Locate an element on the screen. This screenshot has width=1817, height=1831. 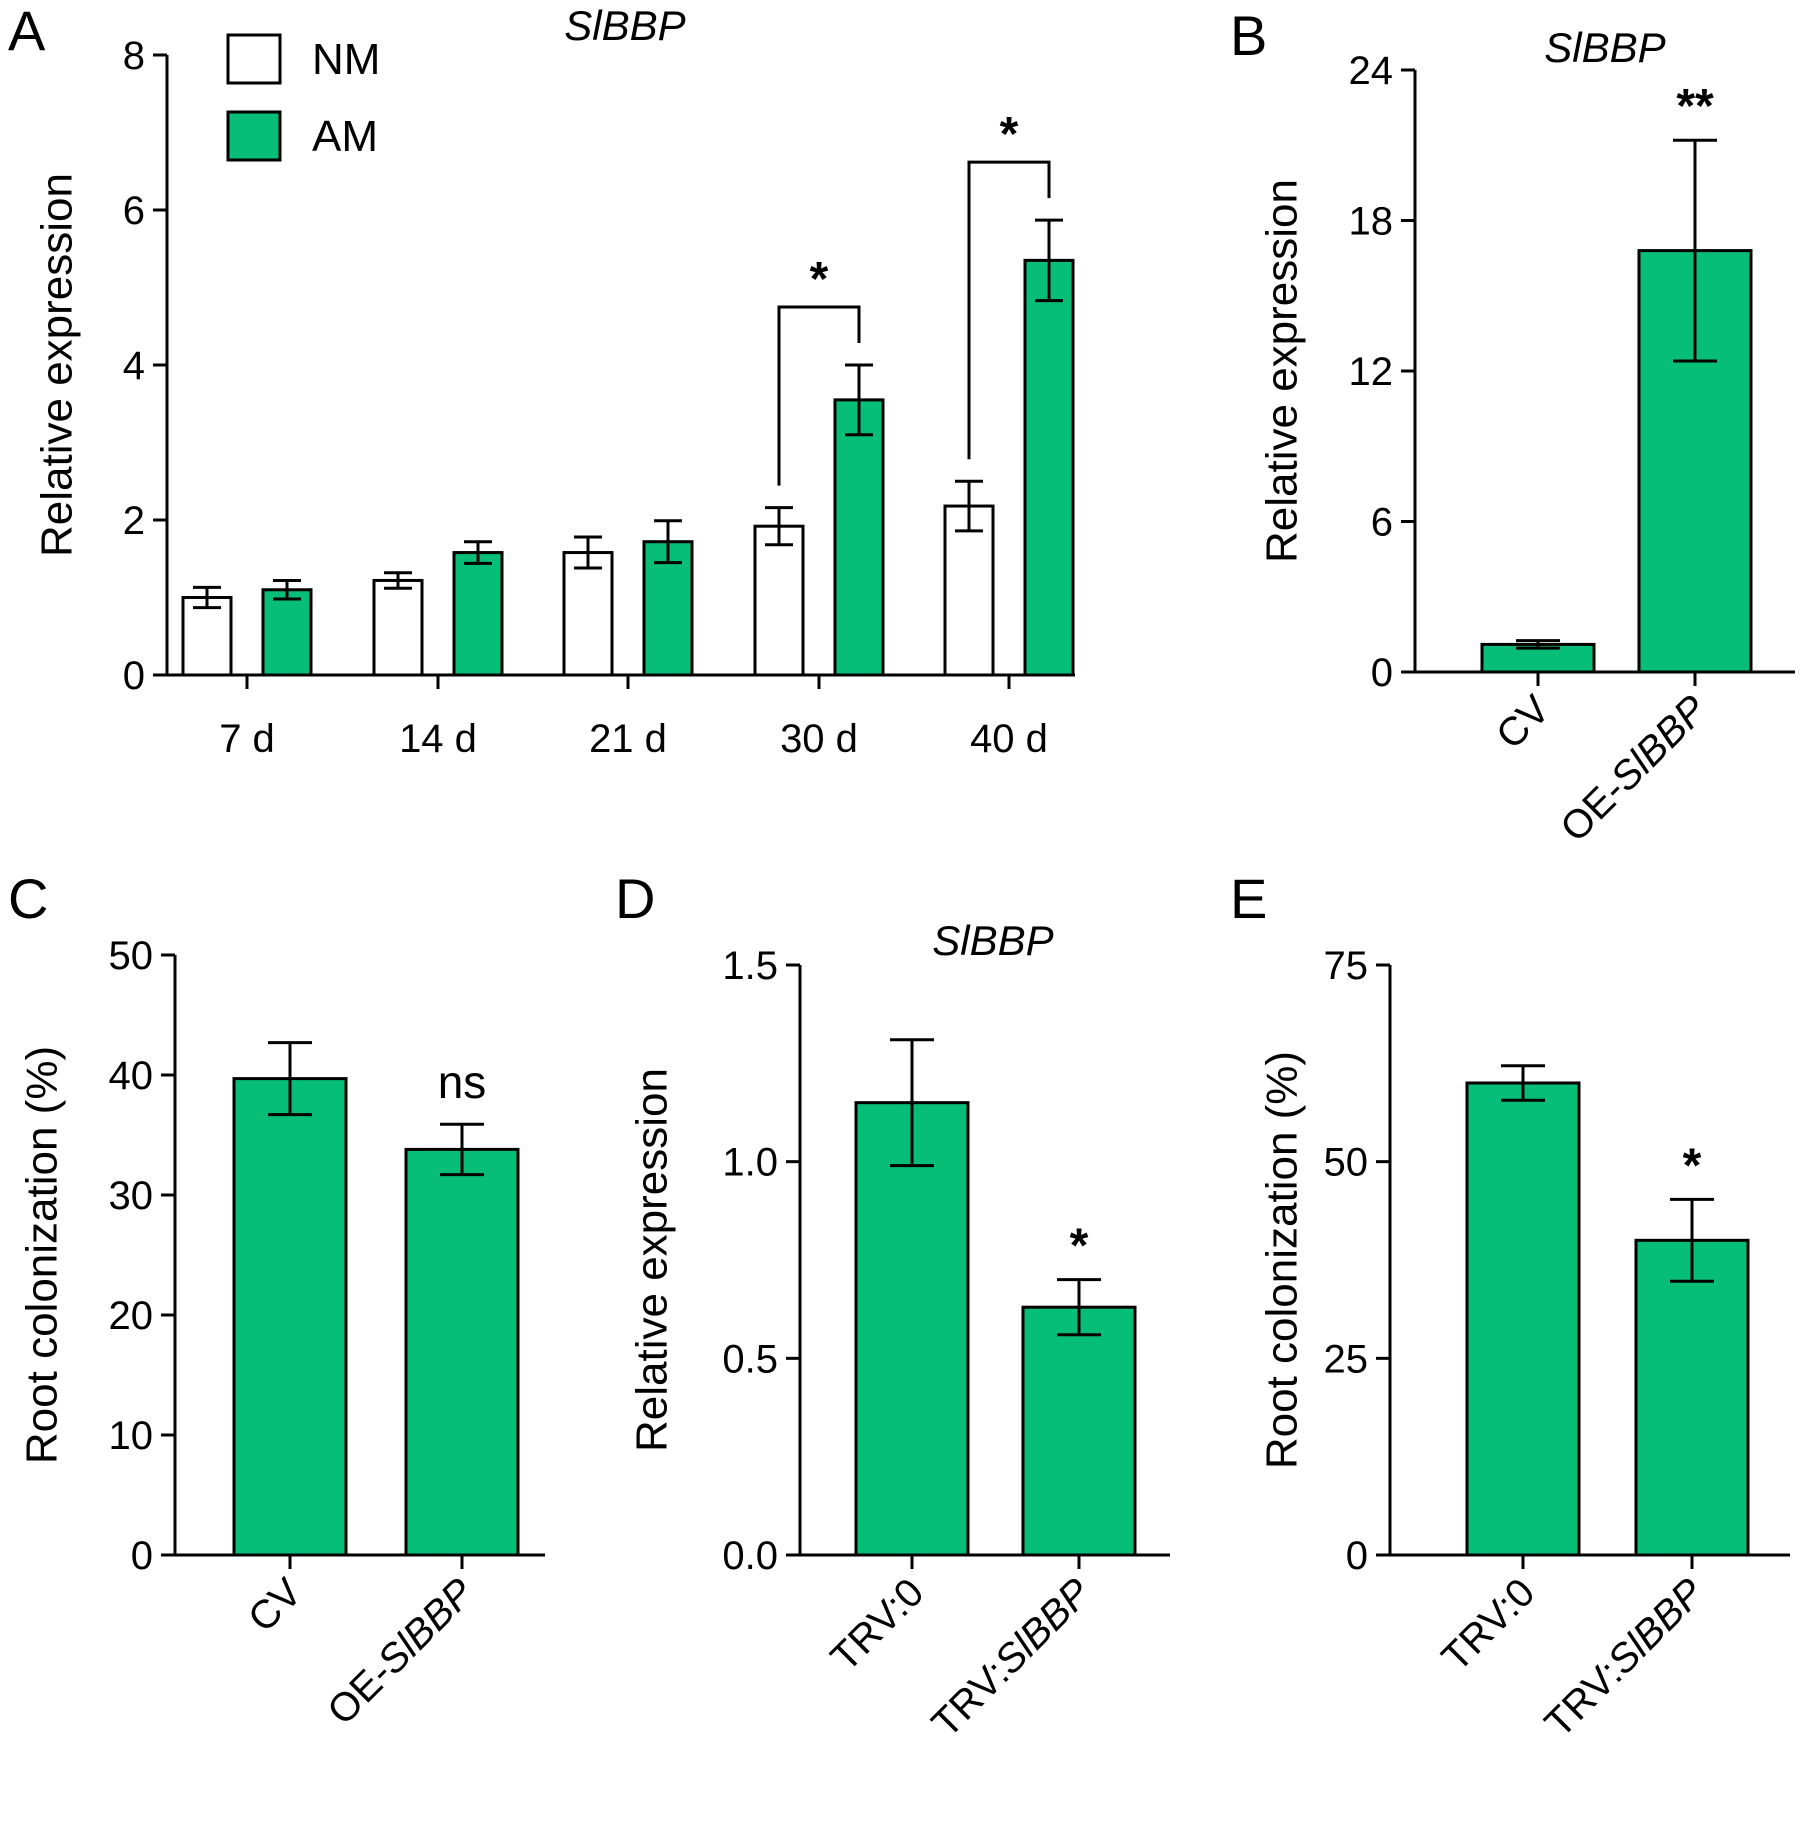
x-tick-label: 14 d is located at coordinates (438, 739).